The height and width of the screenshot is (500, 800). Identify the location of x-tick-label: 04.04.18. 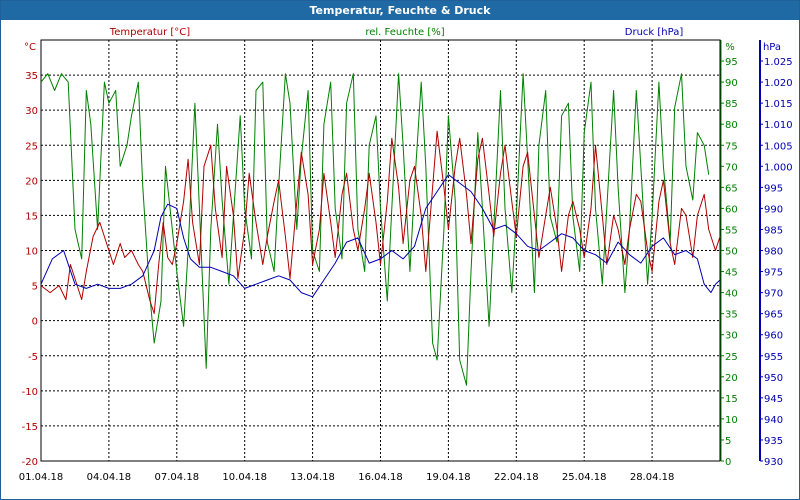
(109, 477).